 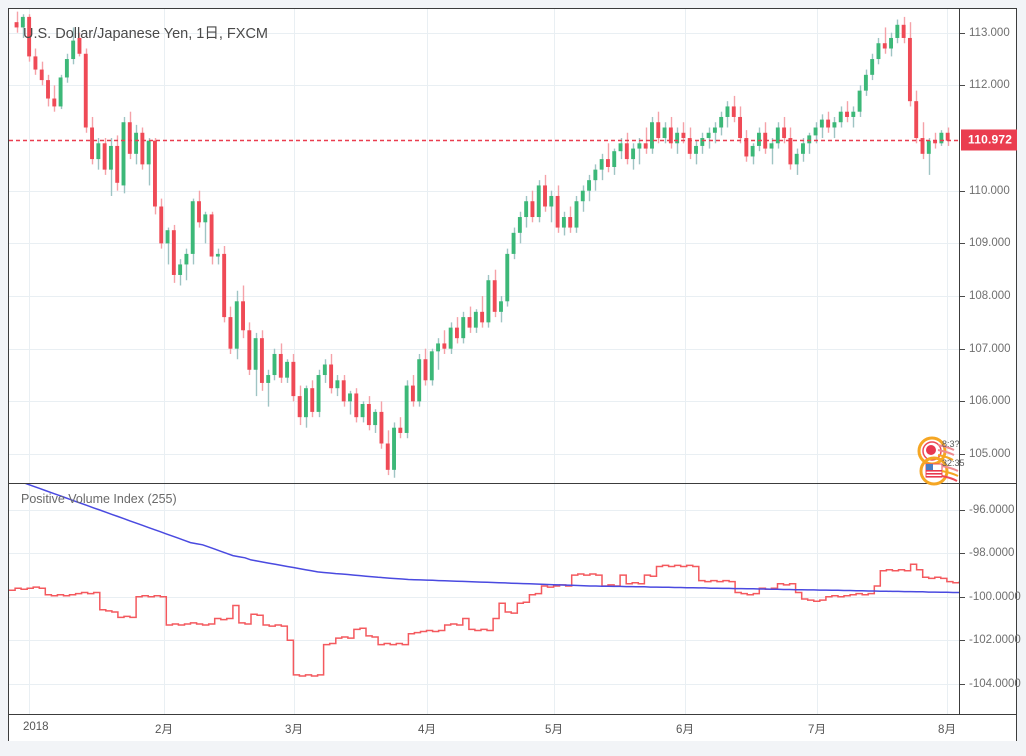 I want to click on indicator-scale-label: -96.0000, so click(x=992, y=510).